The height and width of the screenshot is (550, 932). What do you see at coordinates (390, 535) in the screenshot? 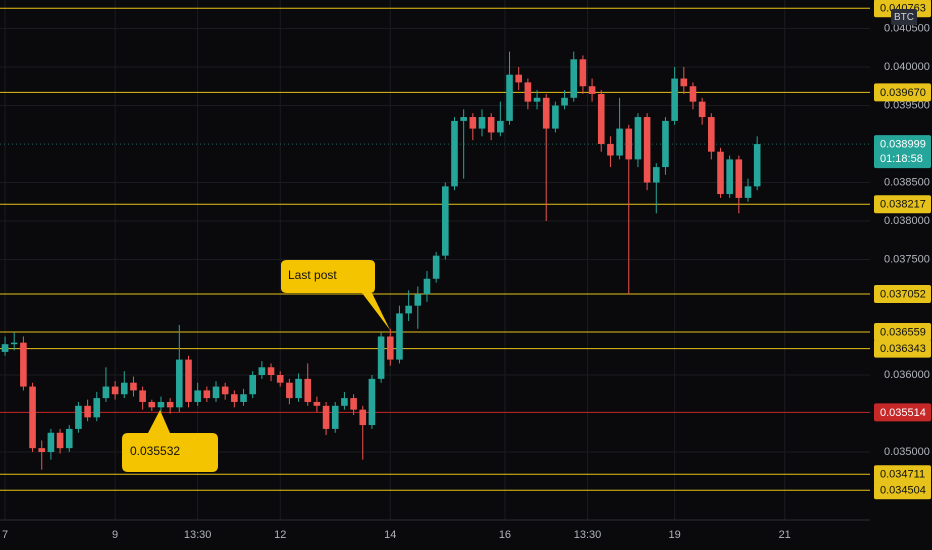
I see `x-tick-label: 14` at bounding box center [390, 535].